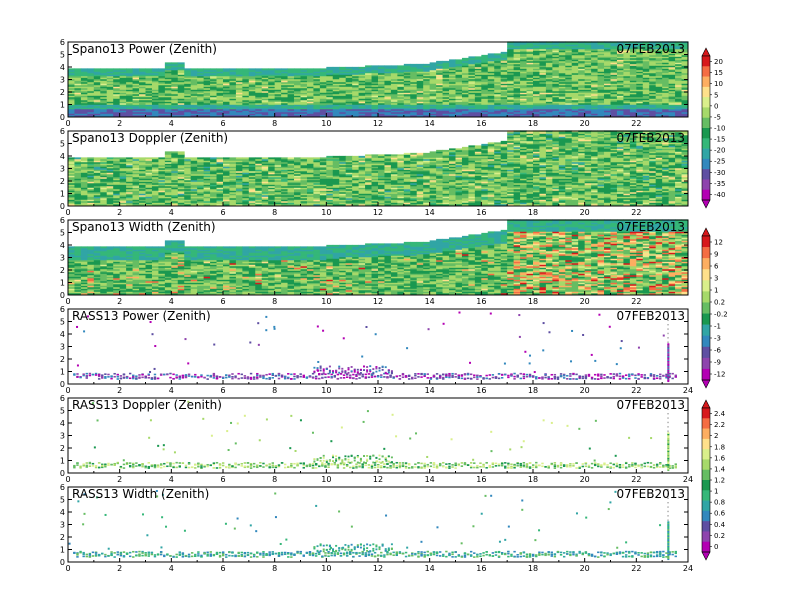 Image resolution: width=792 pixels, height=616 pixels. I want to click on x-tick-label: 6, so click(222, 123).